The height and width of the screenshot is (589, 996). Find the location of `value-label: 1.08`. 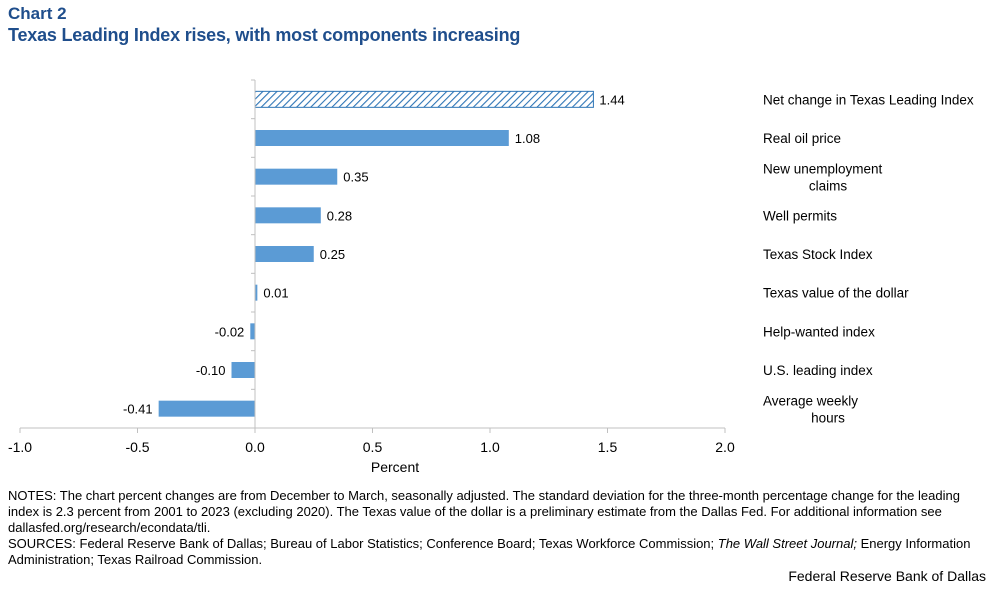

value-label: 1.08 is located at coordinates (527, 138).